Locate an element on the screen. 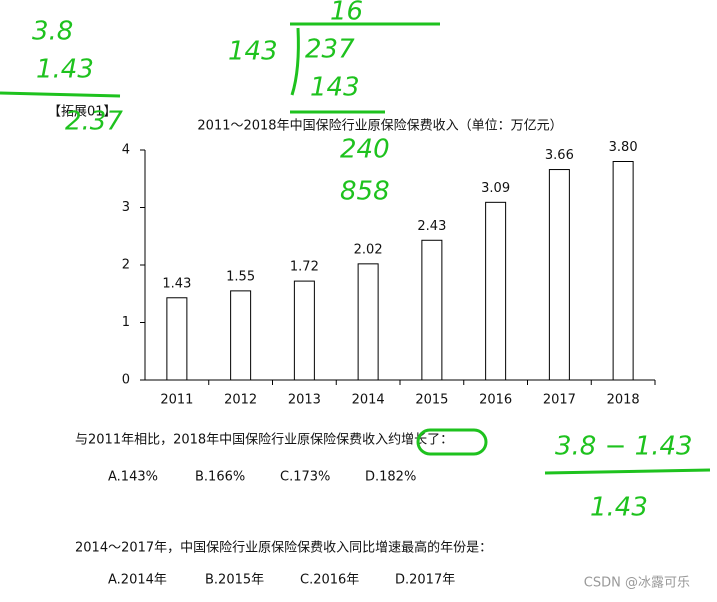 The image size is (717, 602). option: D.182% is located at coordinates (390, 477).